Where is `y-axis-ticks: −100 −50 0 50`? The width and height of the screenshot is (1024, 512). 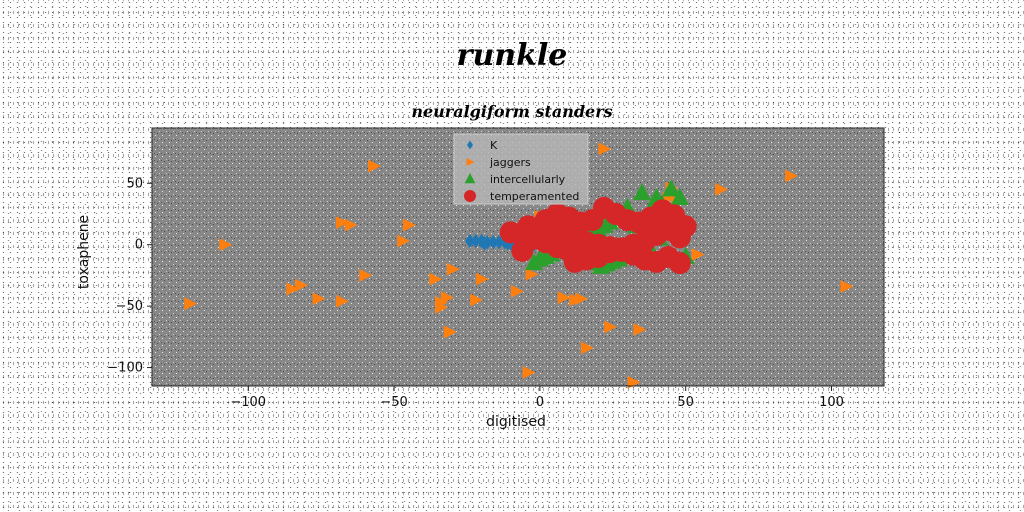
y-axis-ticks: −100 −50 0 50 is located at coordinates (129, 276).